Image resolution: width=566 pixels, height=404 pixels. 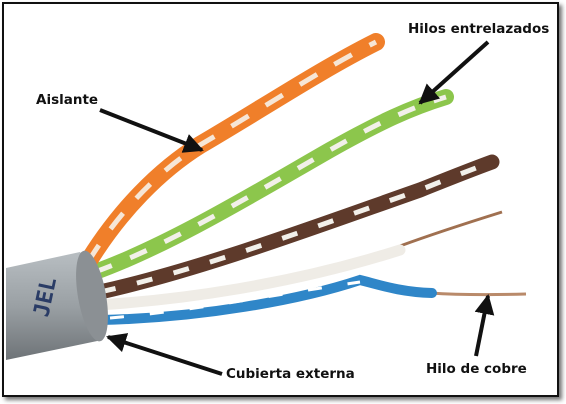 I want to click on blue-white-pair, so click(x=249, y=277).